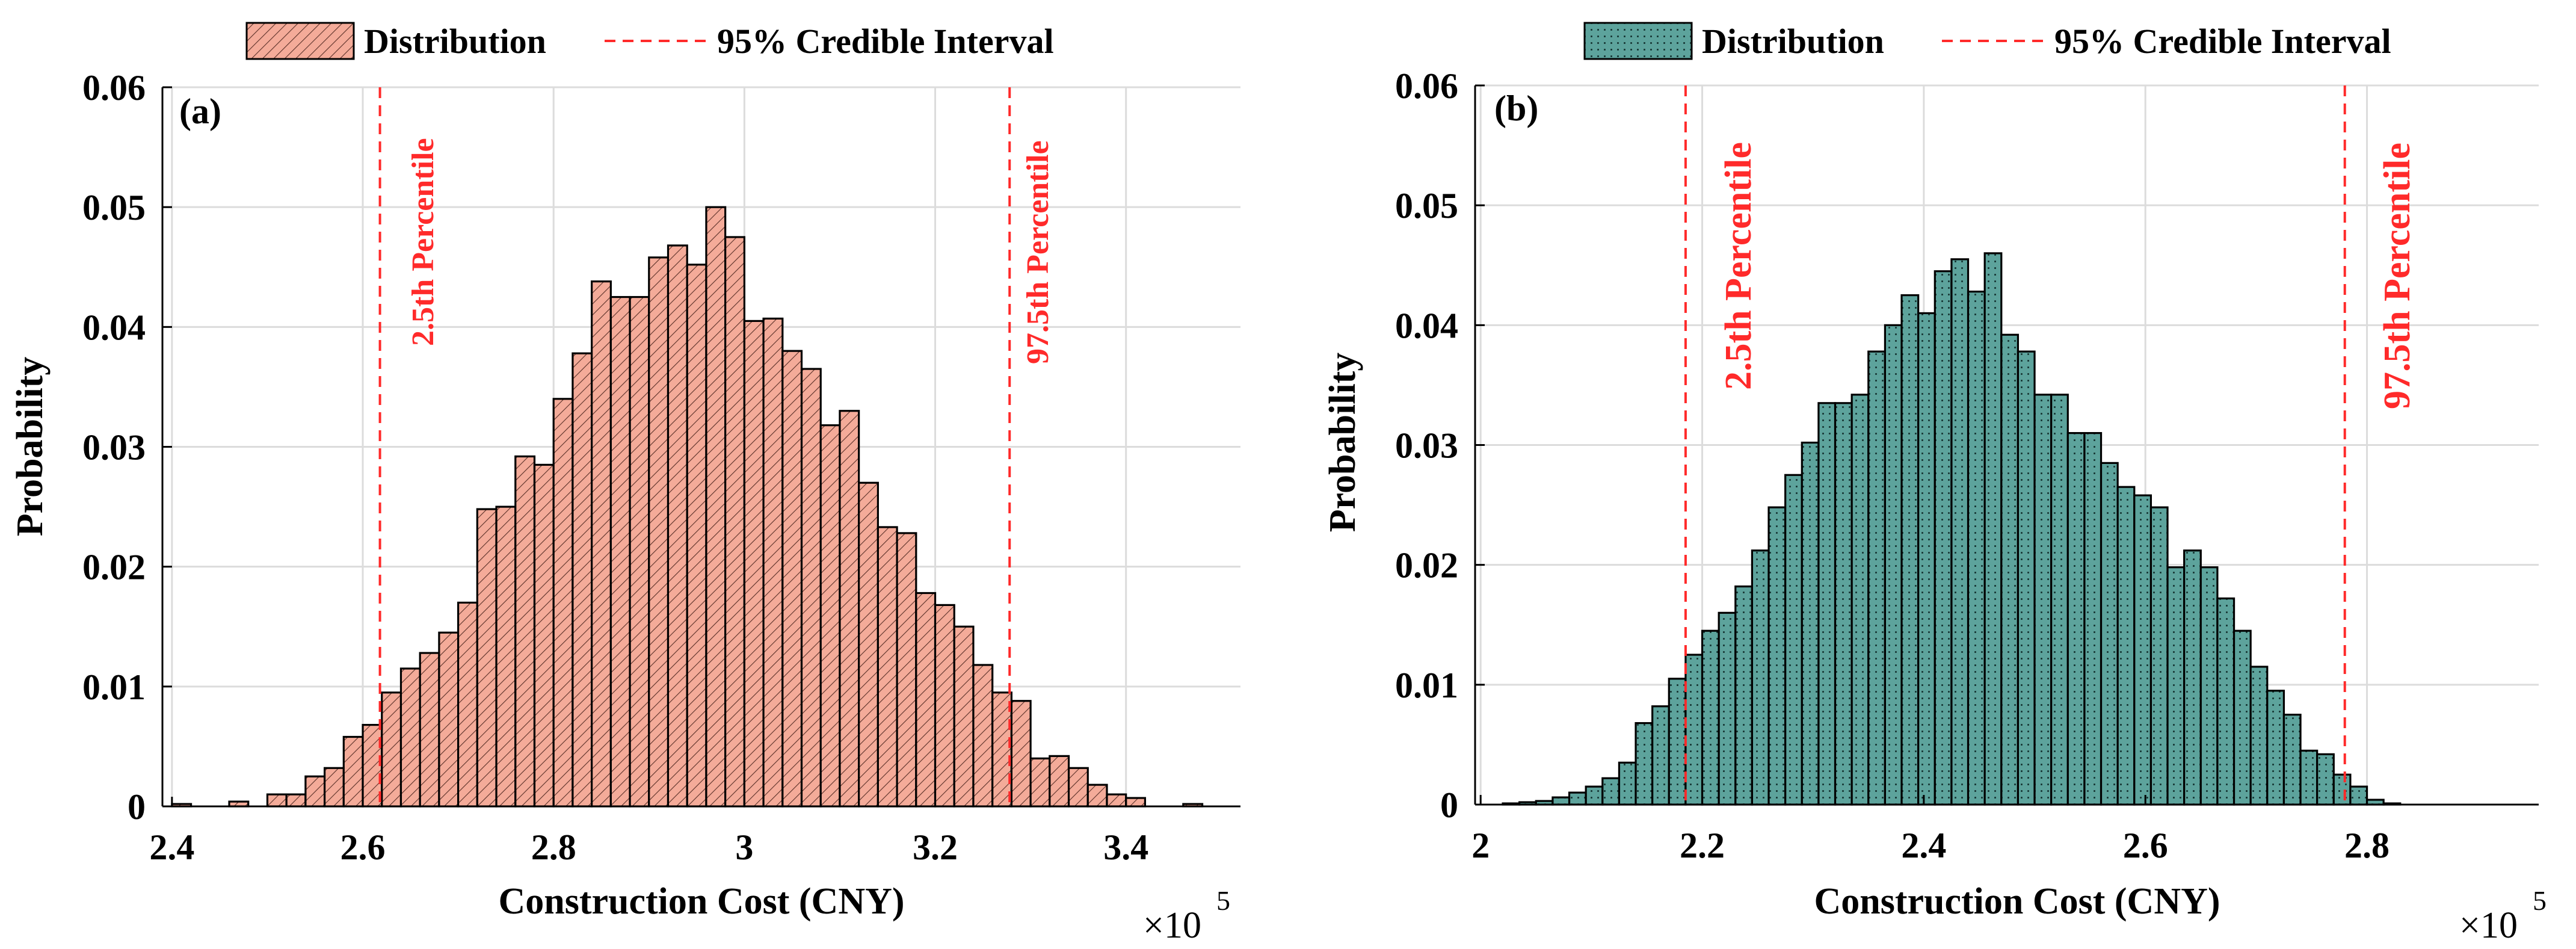 The image size is (2576, 949). I want to click on legend-a-interval-label: 95% Credible Interval, so click(885, 41).